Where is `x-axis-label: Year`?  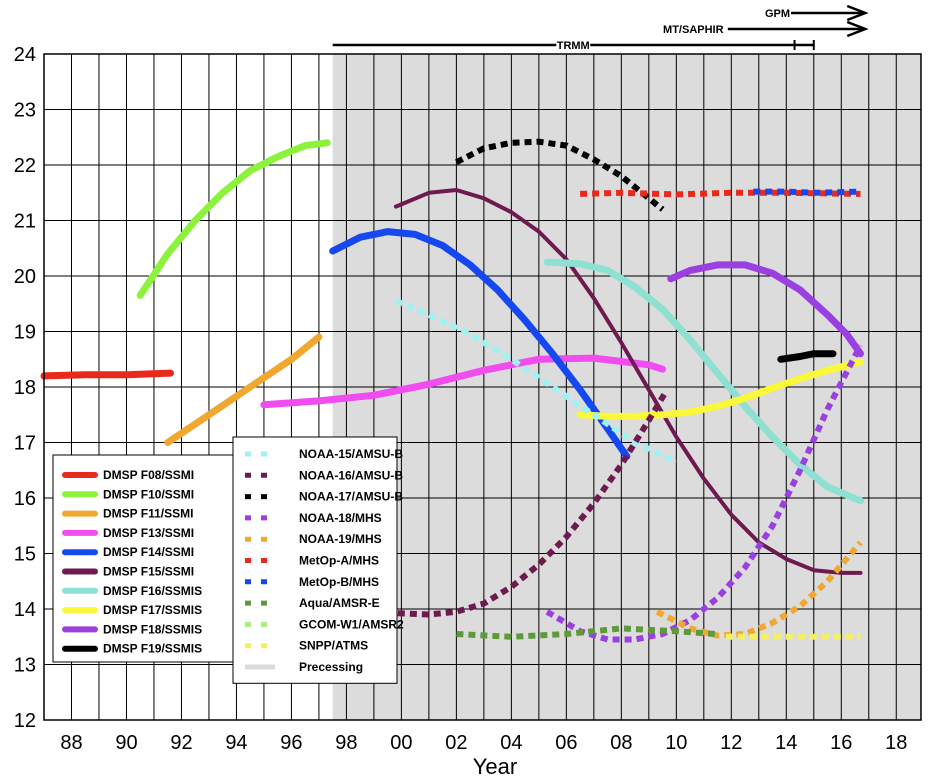 x-axis-label: Year is located at coordinates (495, 766).